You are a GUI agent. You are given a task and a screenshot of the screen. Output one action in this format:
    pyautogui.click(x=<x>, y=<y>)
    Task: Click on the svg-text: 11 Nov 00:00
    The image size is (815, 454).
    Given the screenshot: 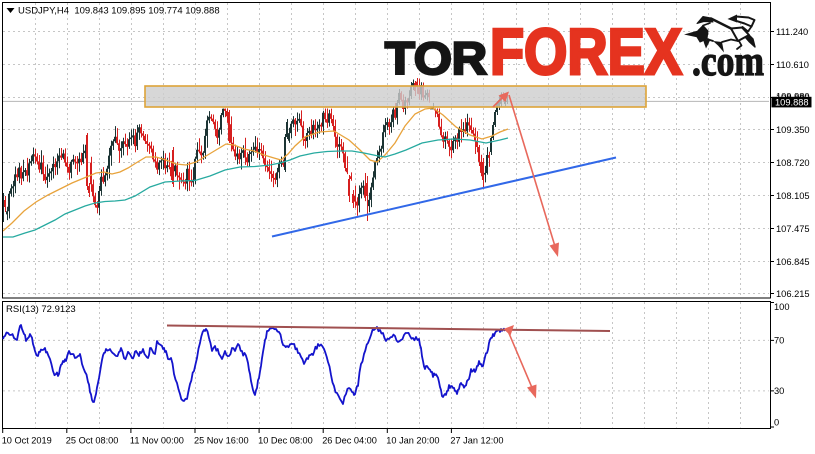 What is the action you would take?
    pyautogui.click(x=157, y=441)
    